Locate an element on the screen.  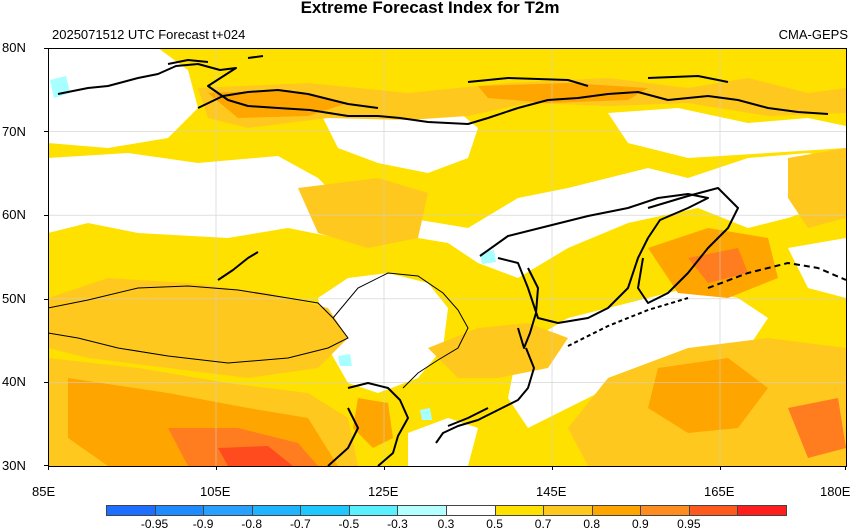
lon-label-125e: 125E is located at coordinates (383, 491).